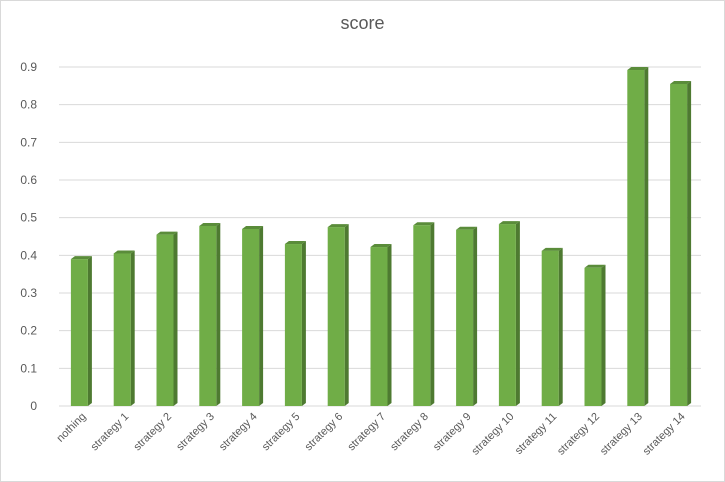  Describe the element at coordinates (72, 428) in the screenshot. I see `x-tick-label: nothing` at that location.